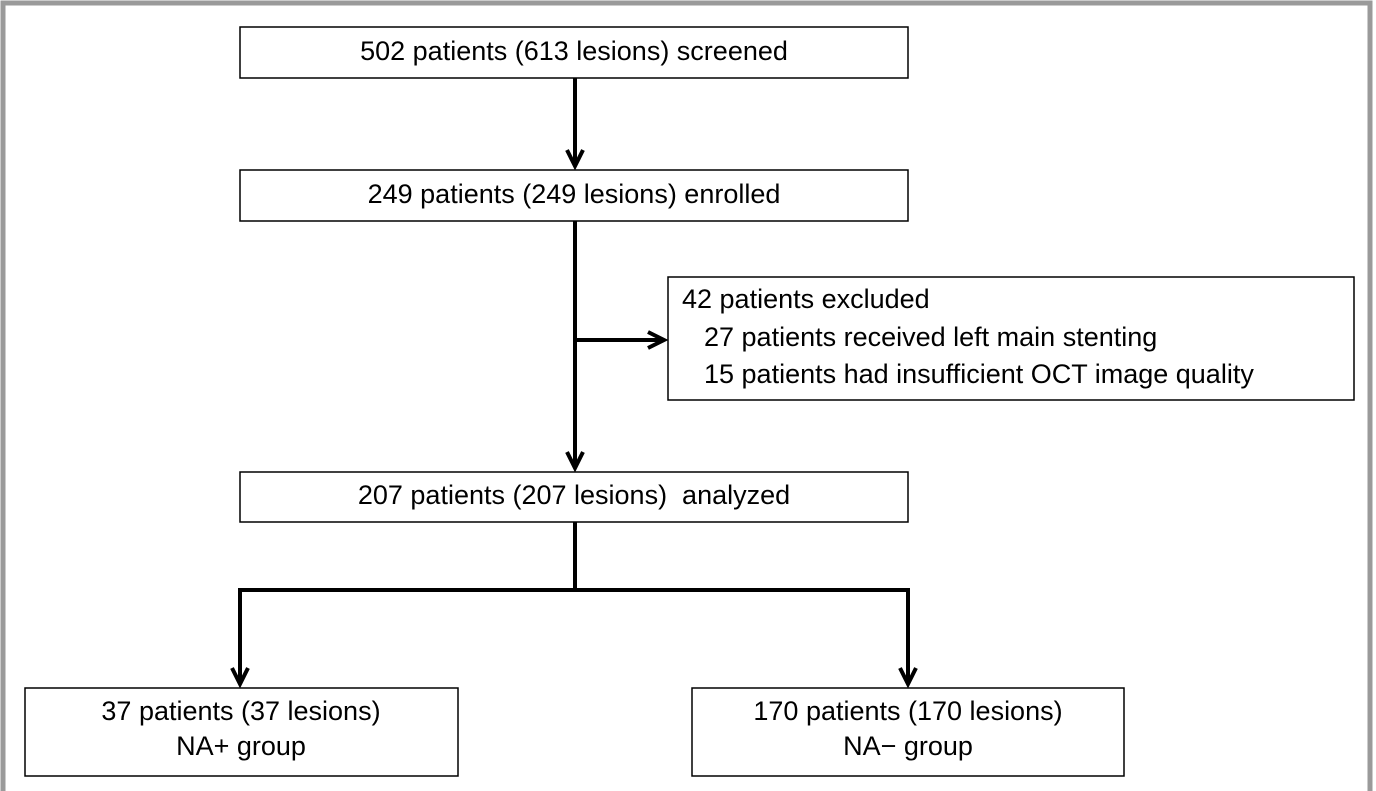 The height and width of the screenshot is (791, 1376). I want to click on box-text: 37 patients (37 lesions), so click(240, 711).